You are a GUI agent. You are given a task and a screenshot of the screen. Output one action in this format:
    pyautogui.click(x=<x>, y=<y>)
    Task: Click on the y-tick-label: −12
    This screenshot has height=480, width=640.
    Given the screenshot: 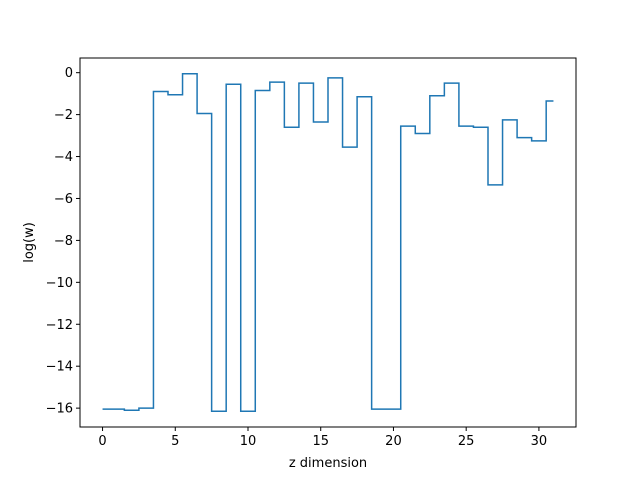 What is the action you would take?
    pyautogui.click(x=59, y=325)
    